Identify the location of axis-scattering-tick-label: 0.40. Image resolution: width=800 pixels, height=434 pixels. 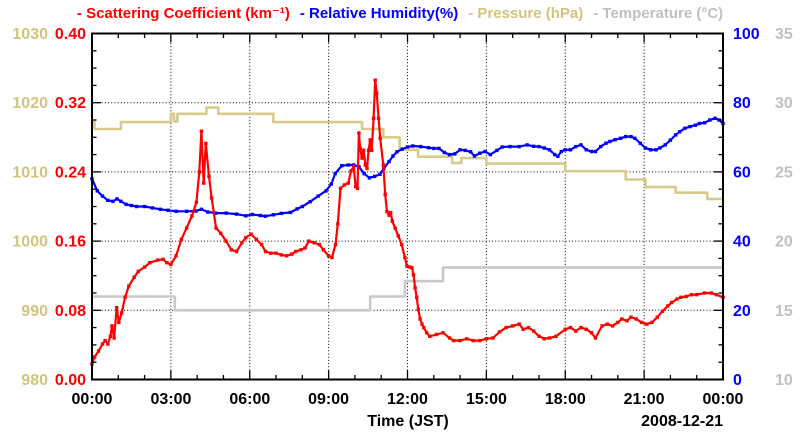
(70, 34).